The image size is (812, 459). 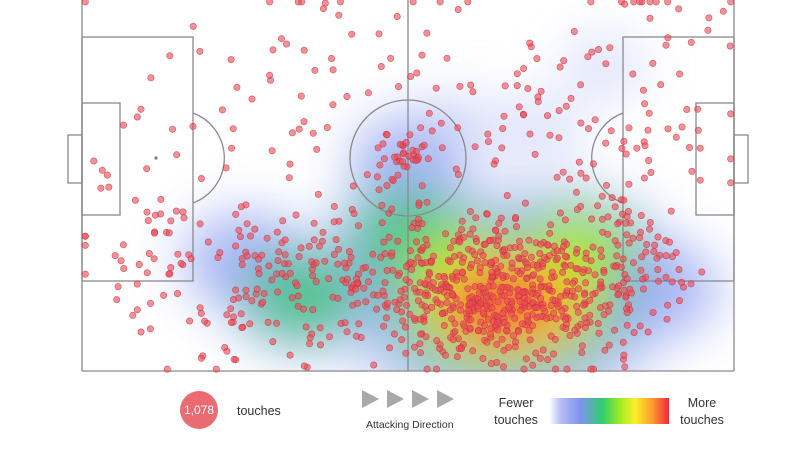 What do you see at coordinates (156, 158) in the screenshot?
I see `left-penalty-spot` at bounding box center [156, 158].